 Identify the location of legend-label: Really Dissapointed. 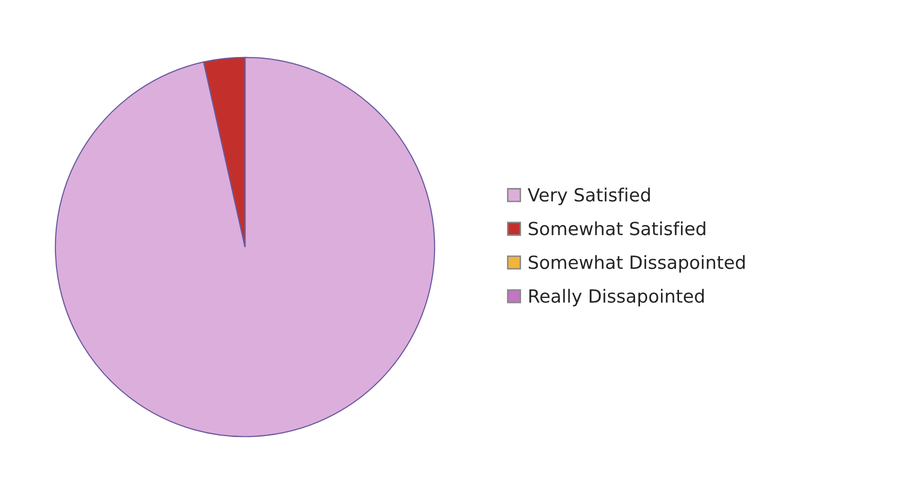
(616, 297).